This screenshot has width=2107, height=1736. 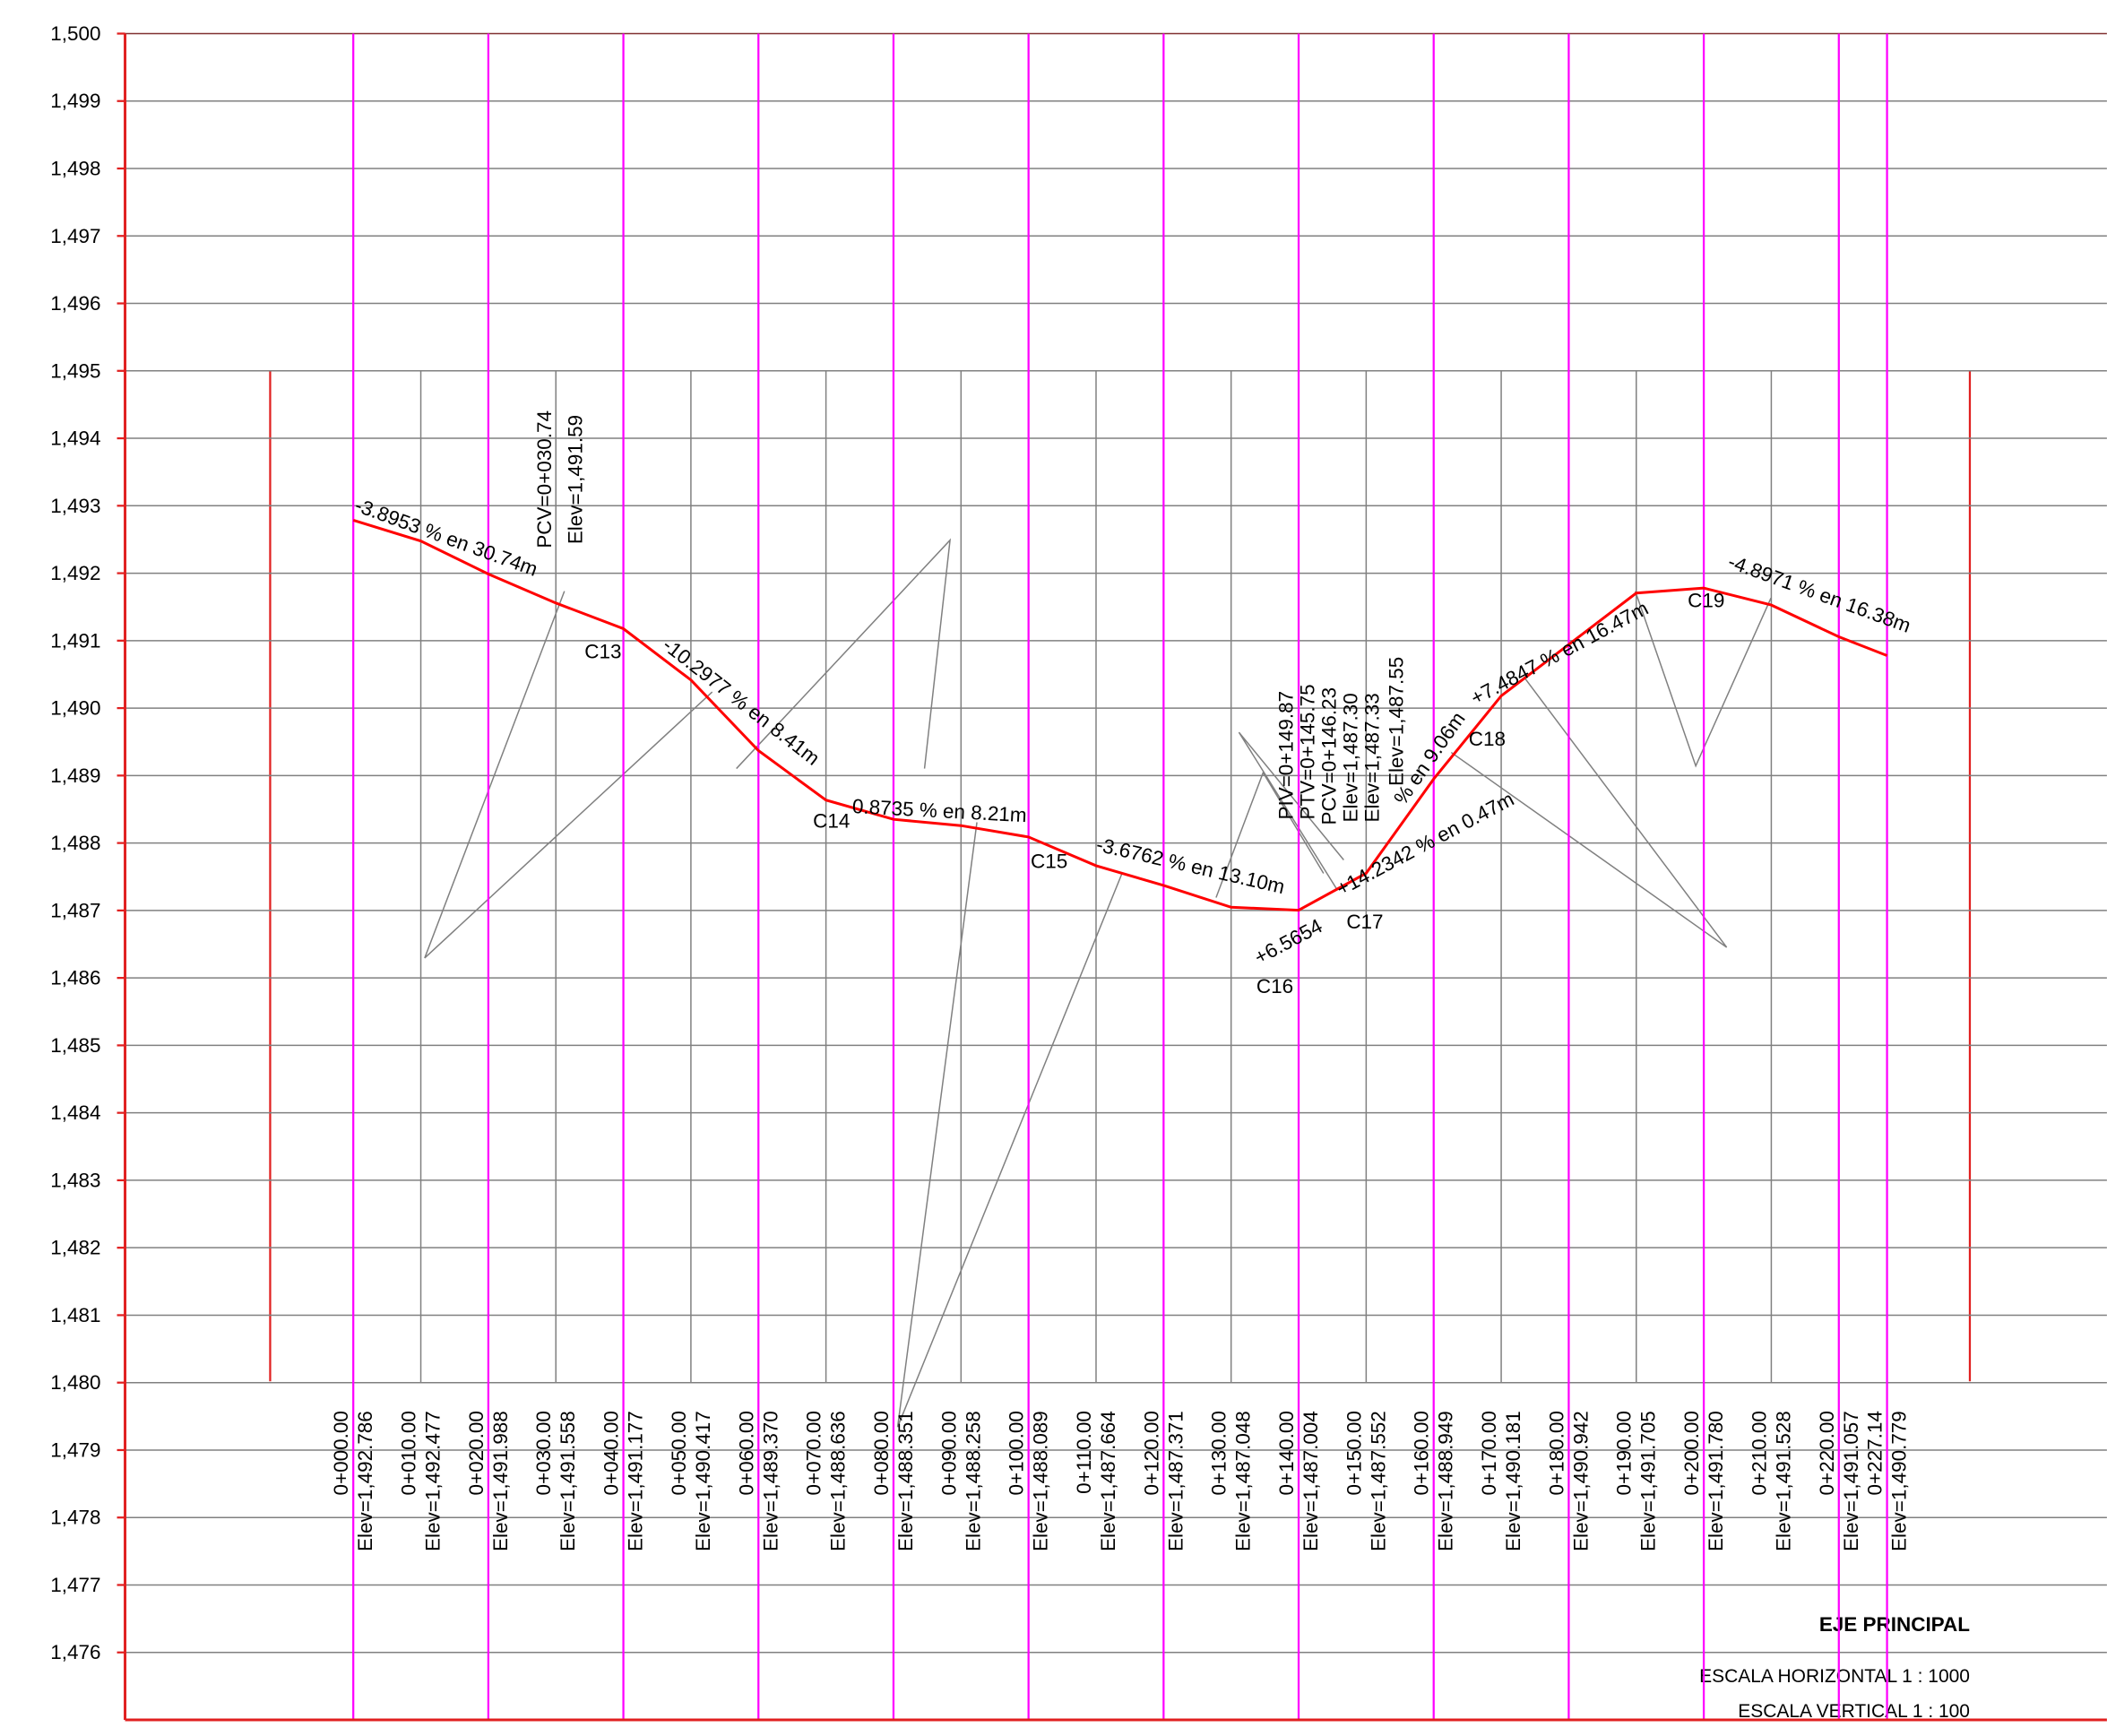 What do you see at coordinates (446, 537) in the screenshot?
I see `annotation: -3.8953 % en 30.74m` at bounding box center [446, 537].